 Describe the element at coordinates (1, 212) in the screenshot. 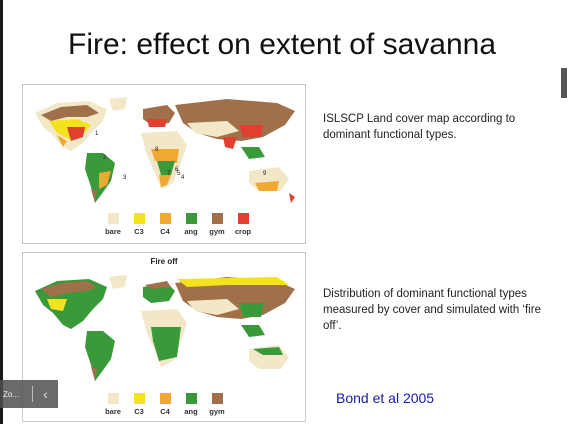

I see `window-edge` at that location.